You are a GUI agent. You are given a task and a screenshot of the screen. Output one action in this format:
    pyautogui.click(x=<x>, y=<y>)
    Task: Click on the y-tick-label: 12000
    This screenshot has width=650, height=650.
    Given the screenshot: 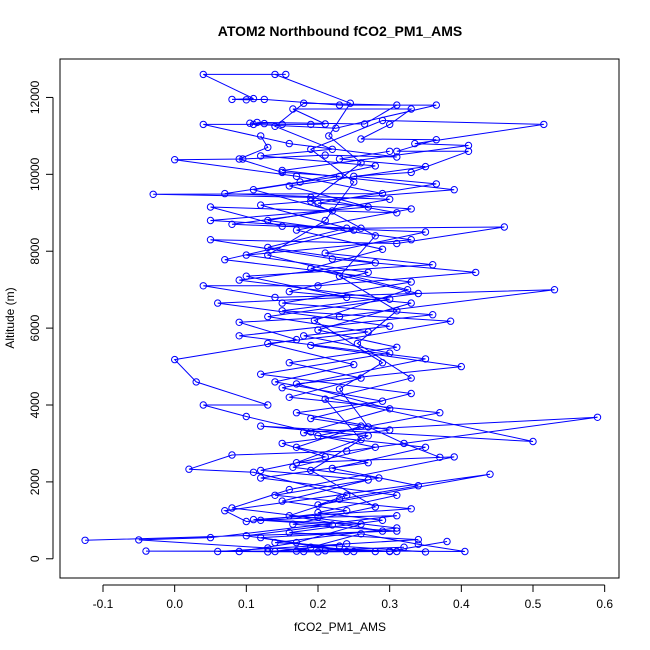 What is the action you would take?
    pyautogui.click(x=35, y=97)
    